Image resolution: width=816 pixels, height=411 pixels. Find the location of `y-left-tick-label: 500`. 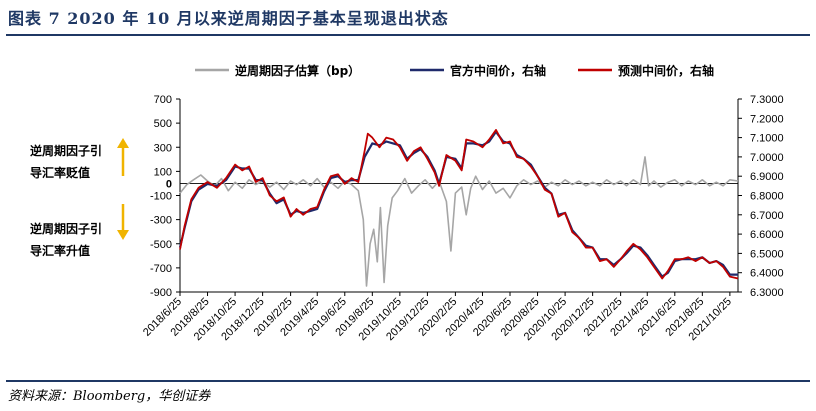

y-left-tick-label: 500 is located at coordinates (163, 124).